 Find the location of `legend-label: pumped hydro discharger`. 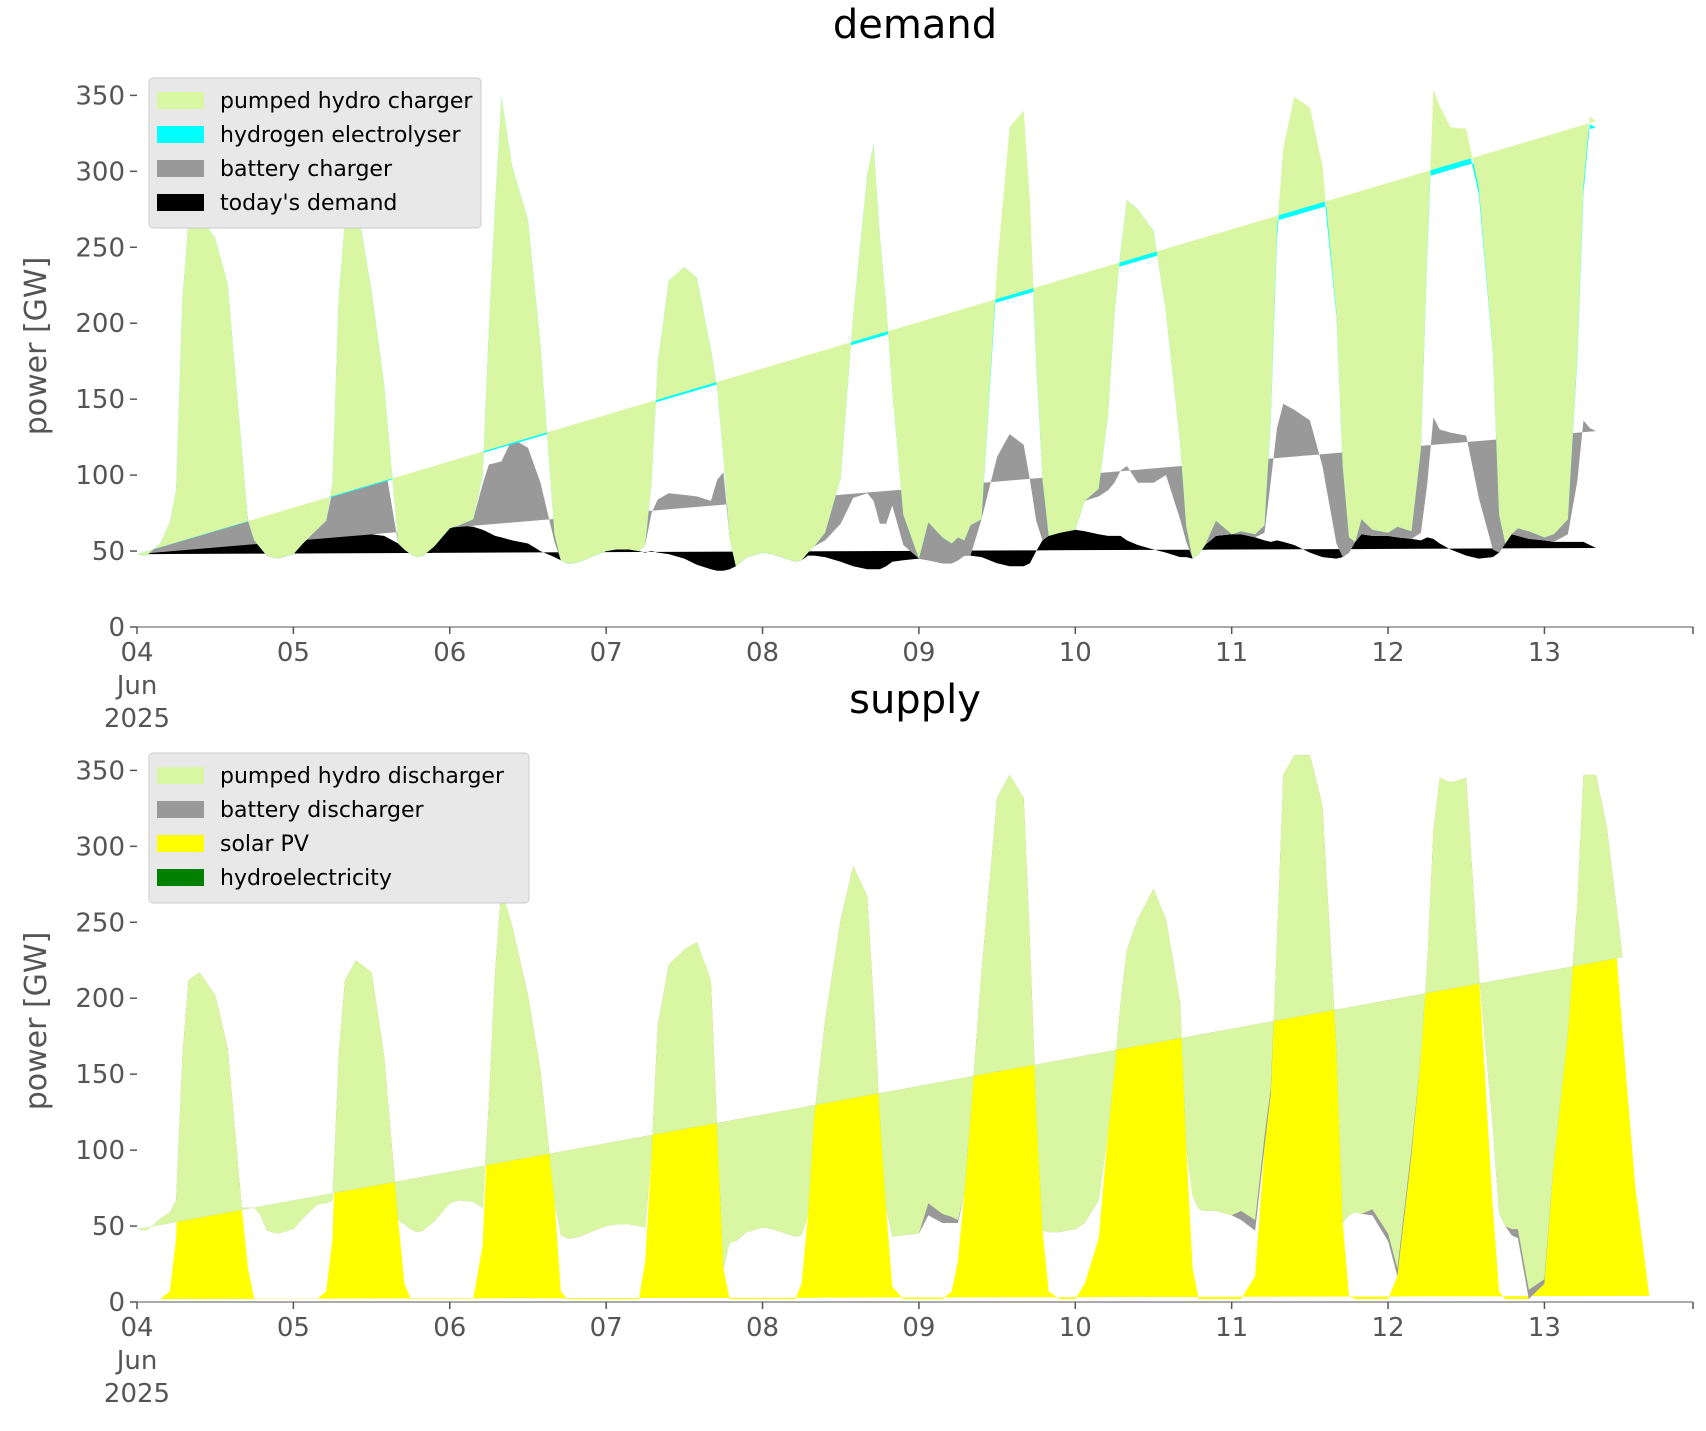

legend-label: pumped hydro discharger is located at coordinates (362, 776).